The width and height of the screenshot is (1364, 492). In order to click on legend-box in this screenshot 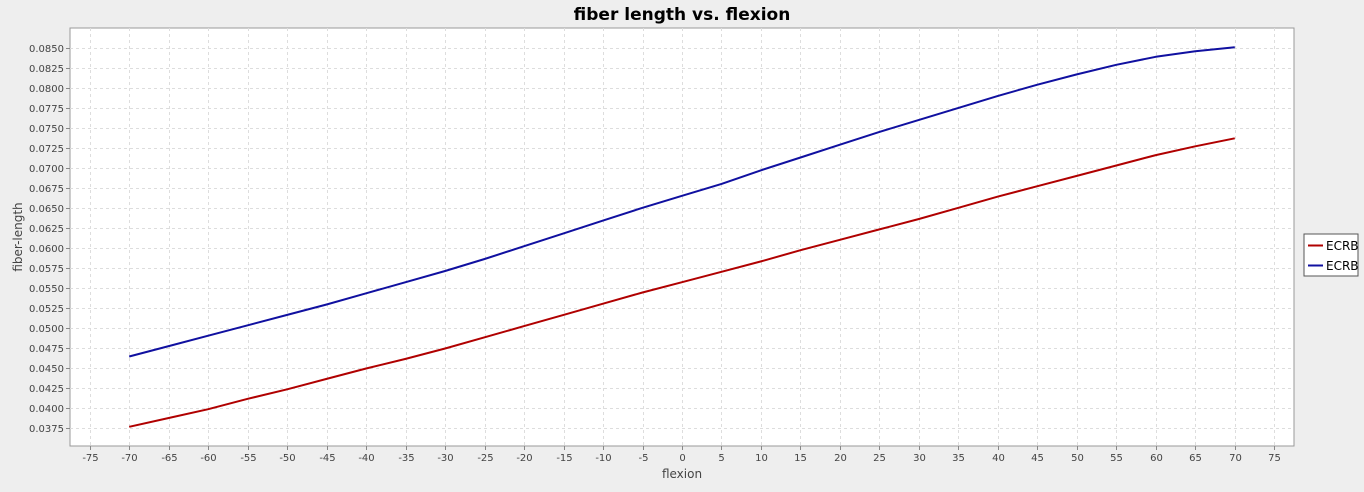, I will do `click(1331, 255)`.